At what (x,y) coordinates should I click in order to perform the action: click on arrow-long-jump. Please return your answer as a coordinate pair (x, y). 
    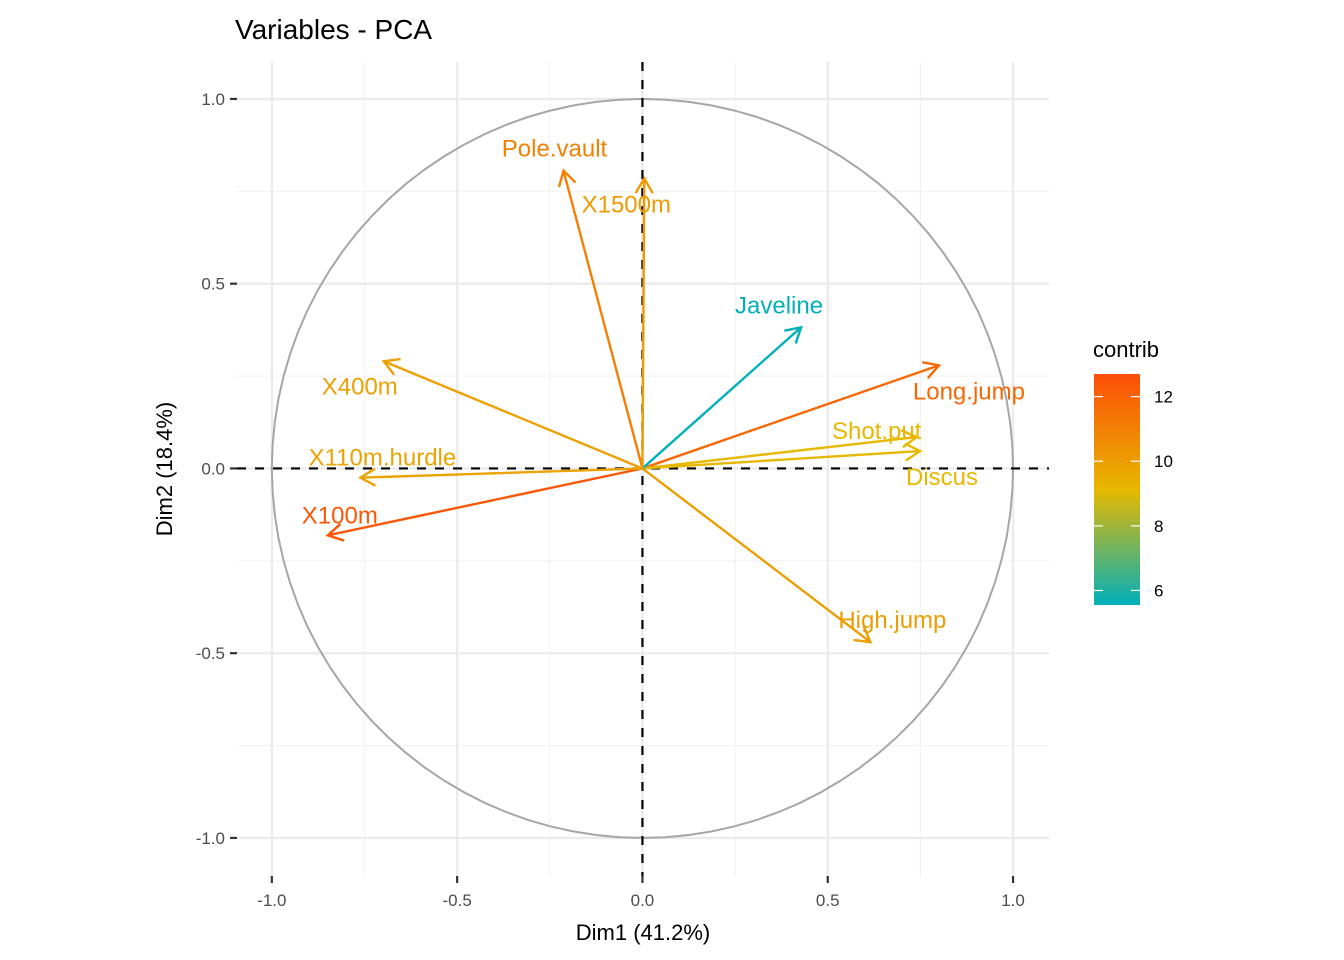
    Looking at the image, I should click on (792, 415).